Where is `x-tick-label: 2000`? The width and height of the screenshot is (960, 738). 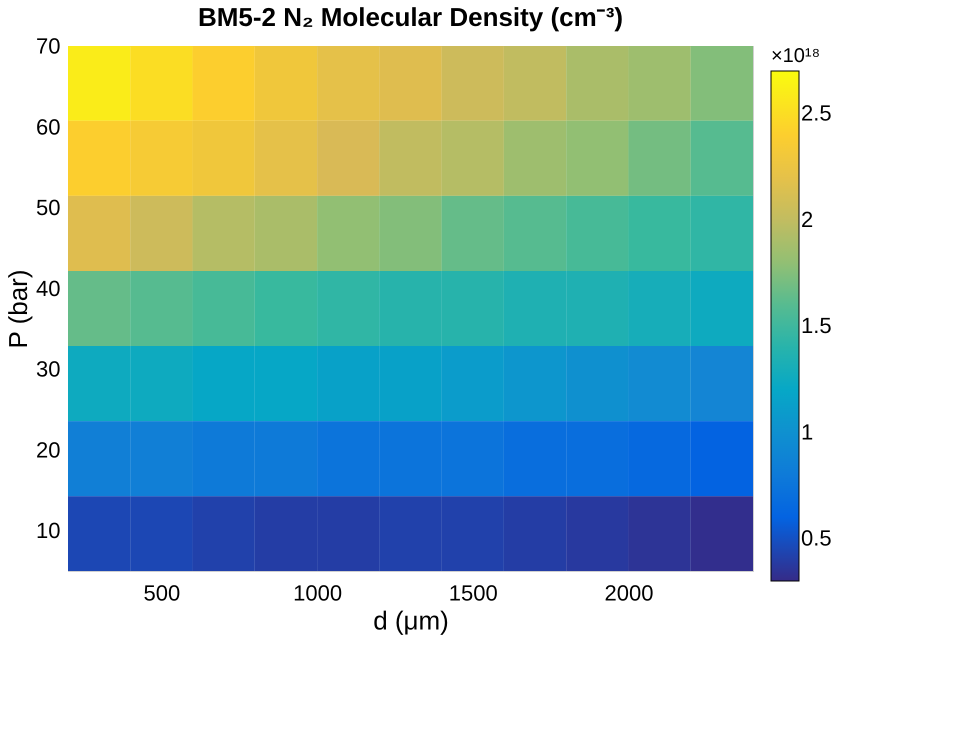
x-tick-label: 2000 is located at coordinates (629, 593).